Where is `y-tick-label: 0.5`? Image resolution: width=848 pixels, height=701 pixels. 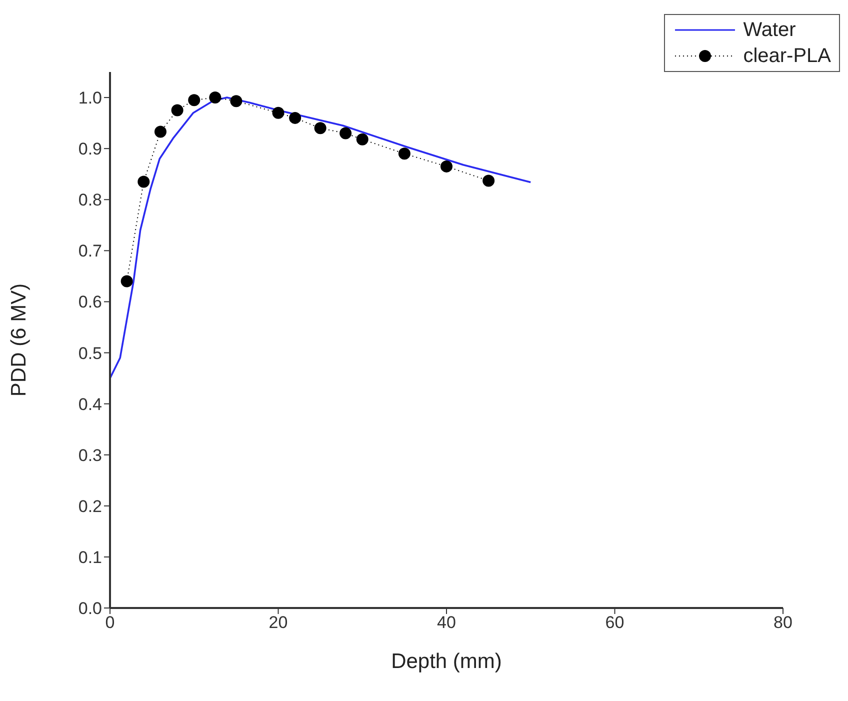 y-tick-label: 0.5 is located at coordinates (90, 353).